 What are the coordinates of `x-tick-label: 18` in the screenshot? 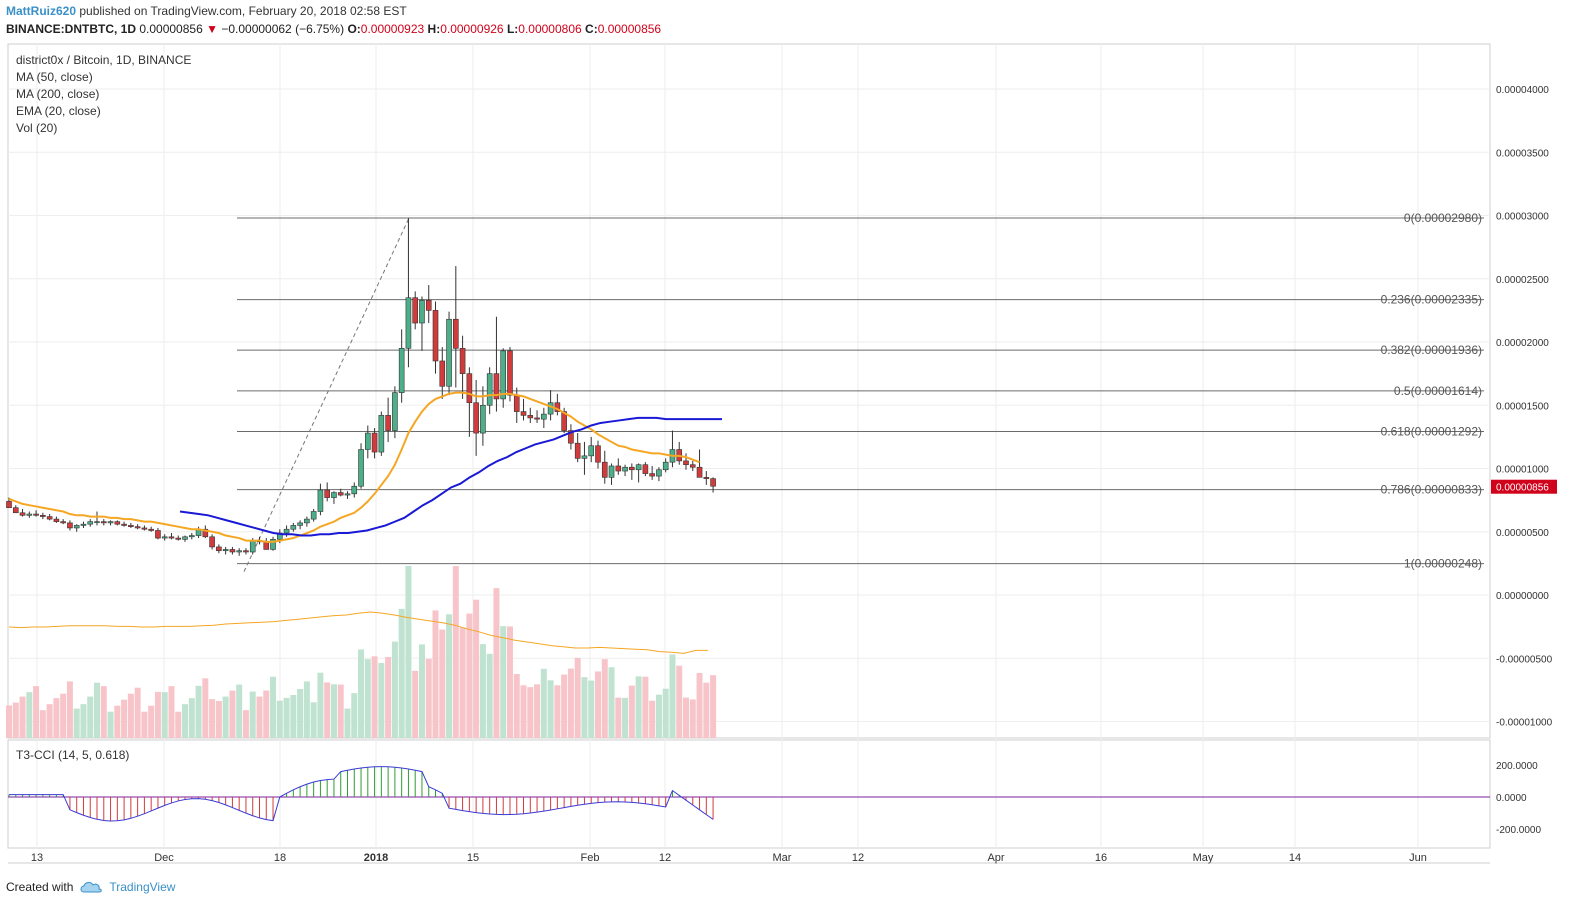 It's located at (280, 858).